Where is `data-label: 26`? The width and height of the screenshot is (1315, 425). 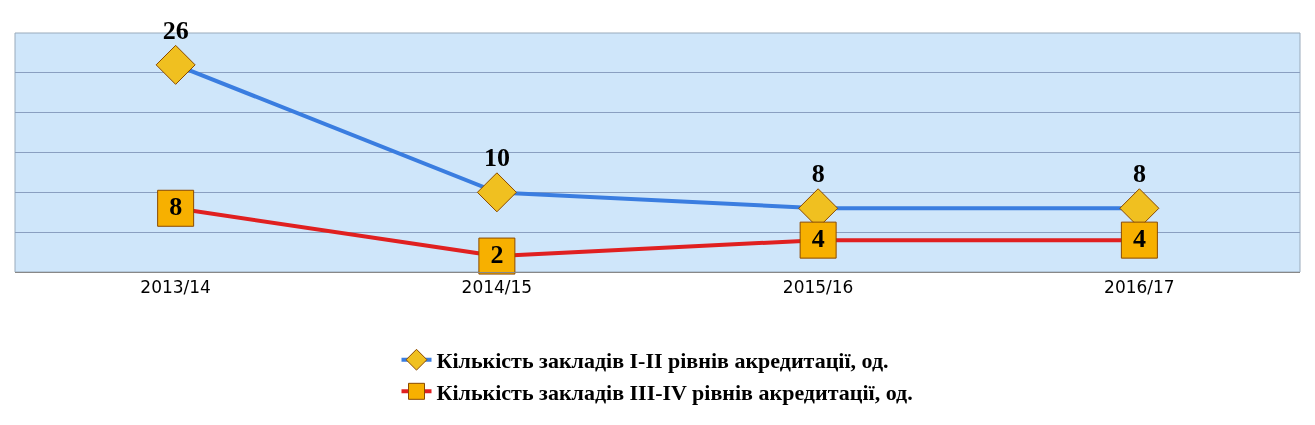 data-label: 26 is located at coordinates (175, 30).